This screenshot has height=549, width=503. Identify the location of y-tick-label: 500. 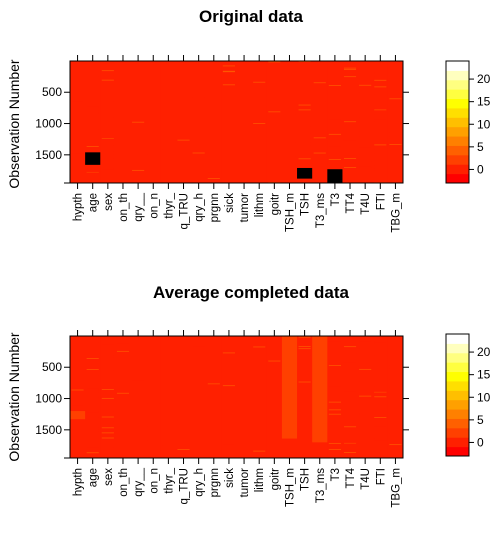
(52, 92).